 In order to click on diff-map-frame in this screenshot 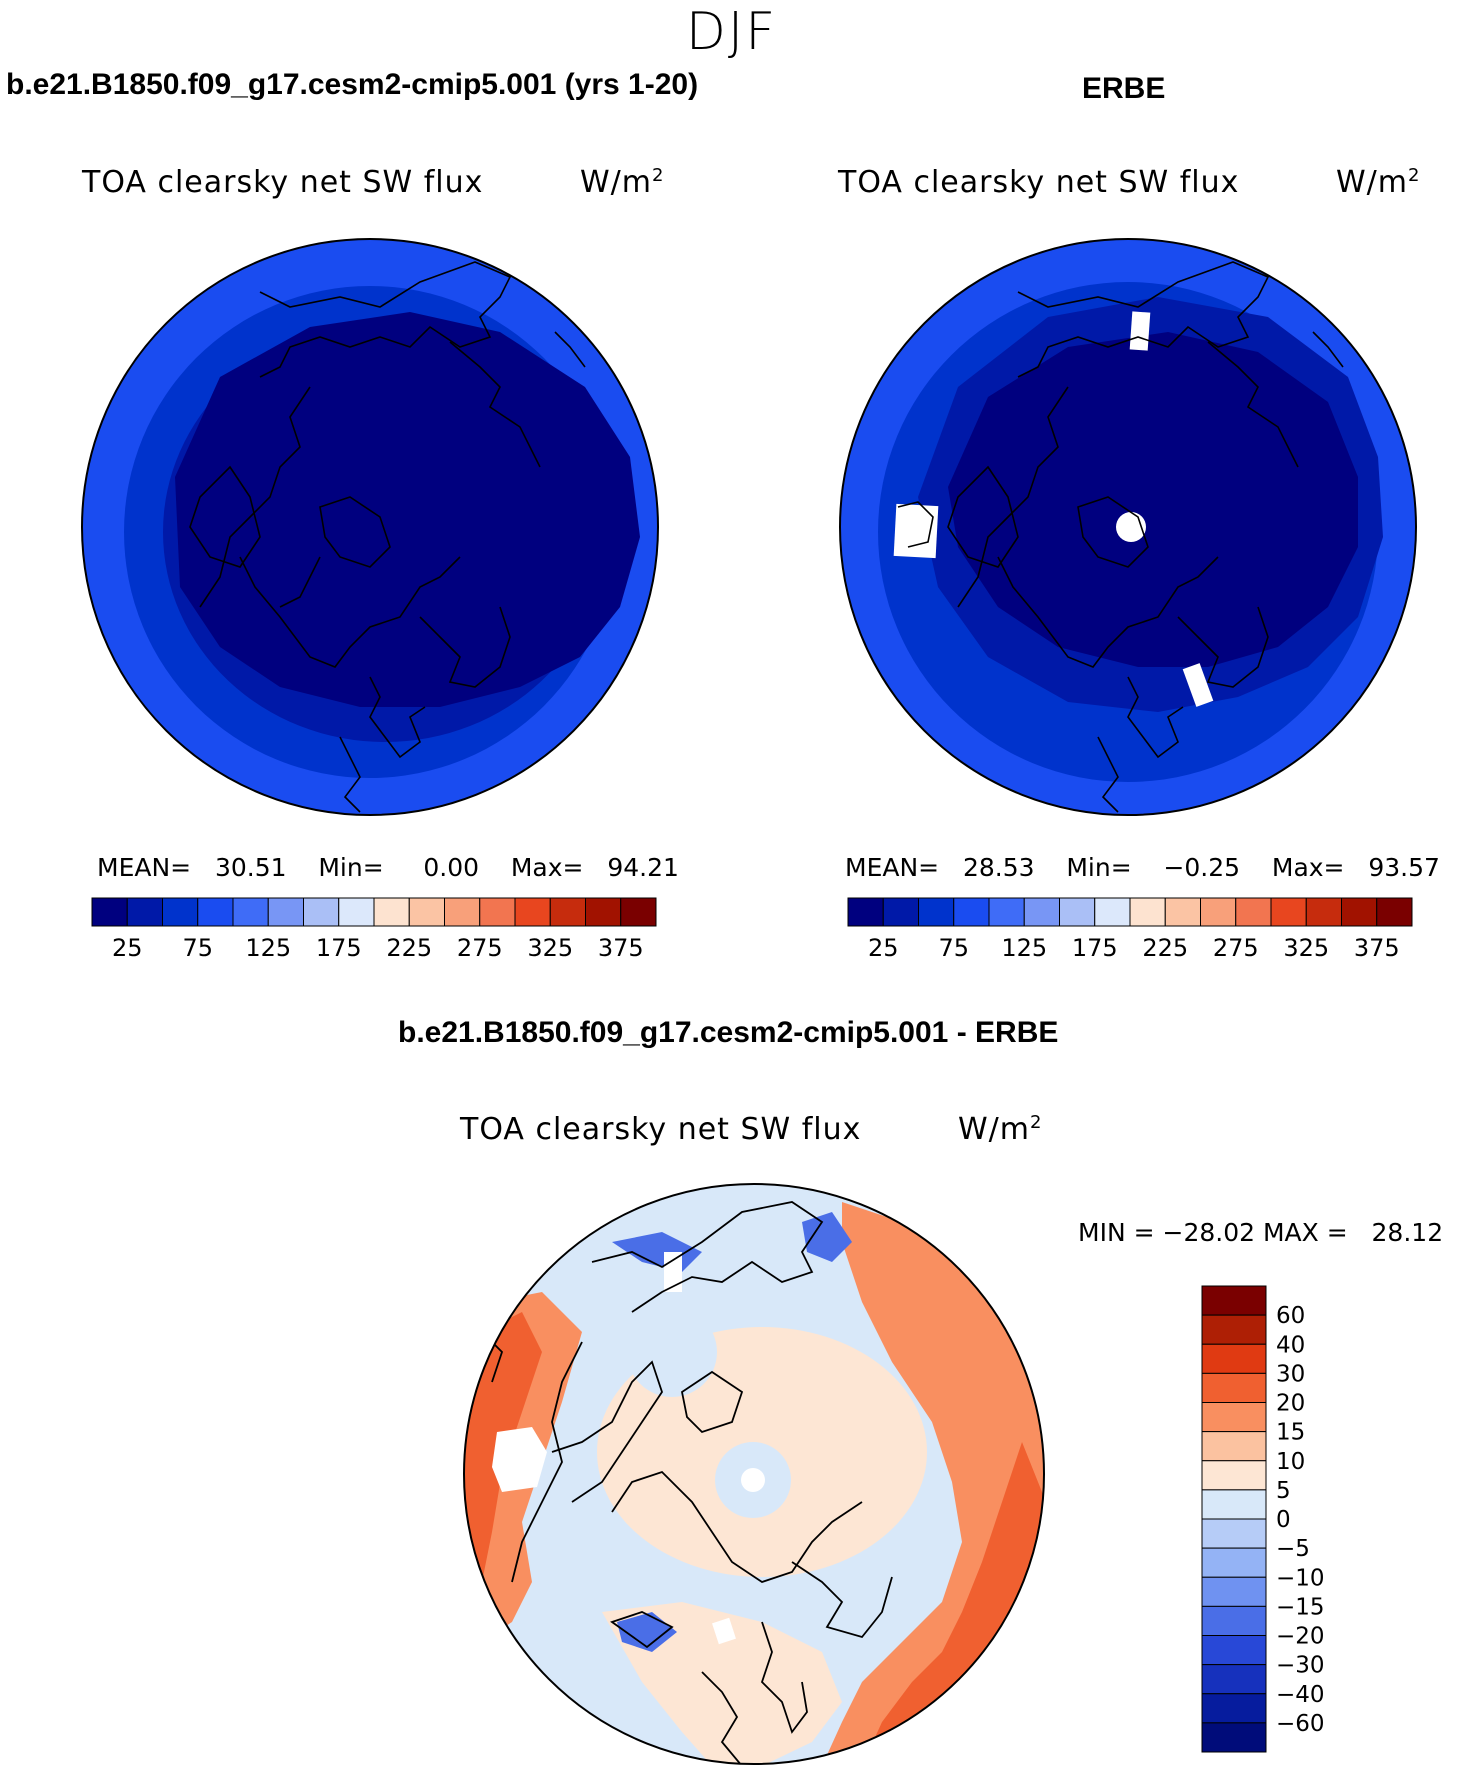, I will do `click(754, 1474)`.